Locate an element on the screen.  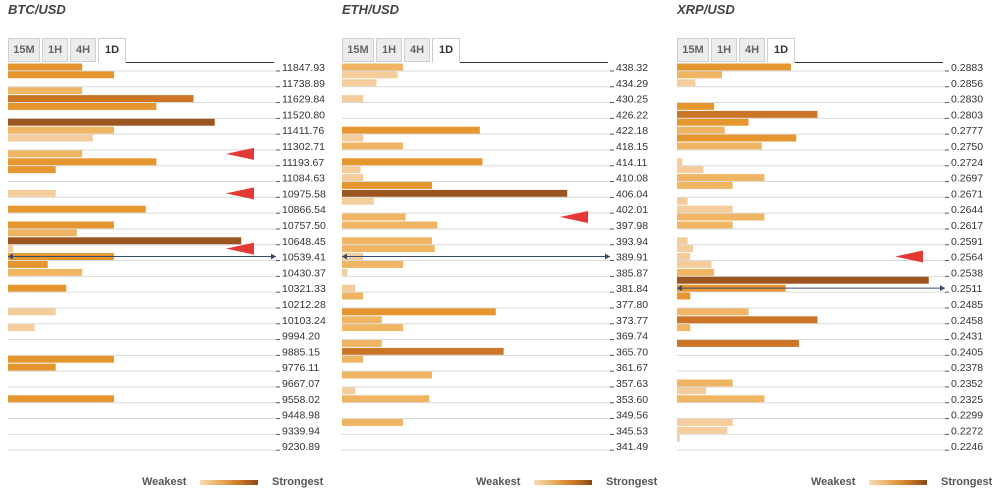
y-tick-label: 9448.98 is located at coordinates (301, 416).